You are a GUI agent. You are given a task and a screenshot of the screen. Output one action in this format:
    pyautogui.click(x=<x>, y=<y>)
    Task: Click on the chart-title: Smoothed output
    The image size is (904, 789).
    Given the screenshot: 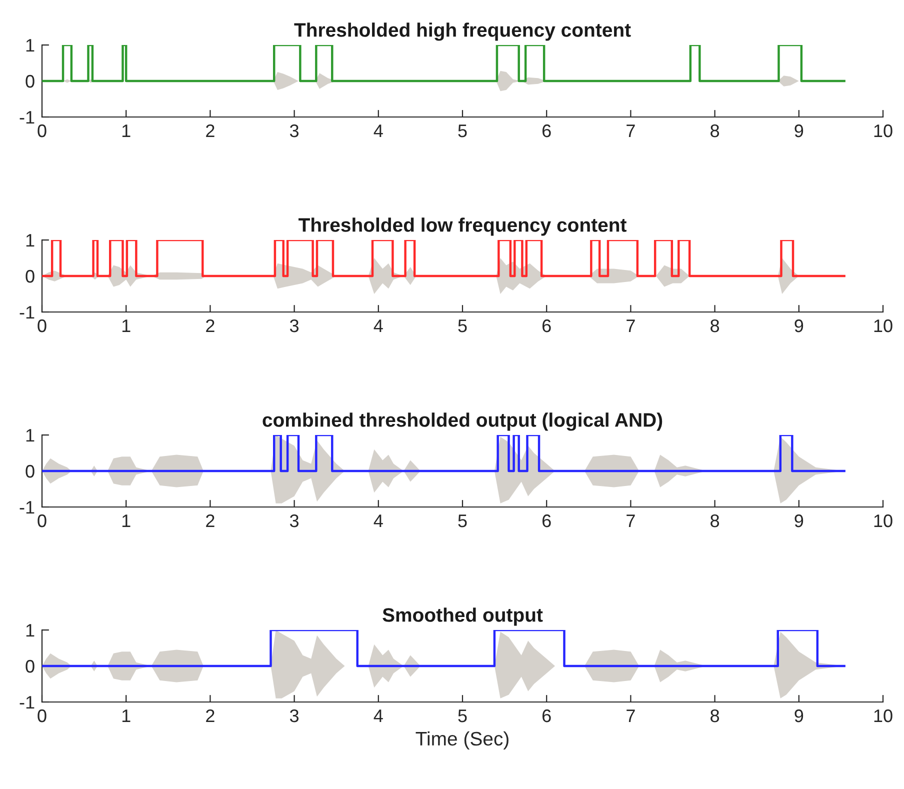 What is the action you would take?
    pyautogui.click(x=462, y=617)
    